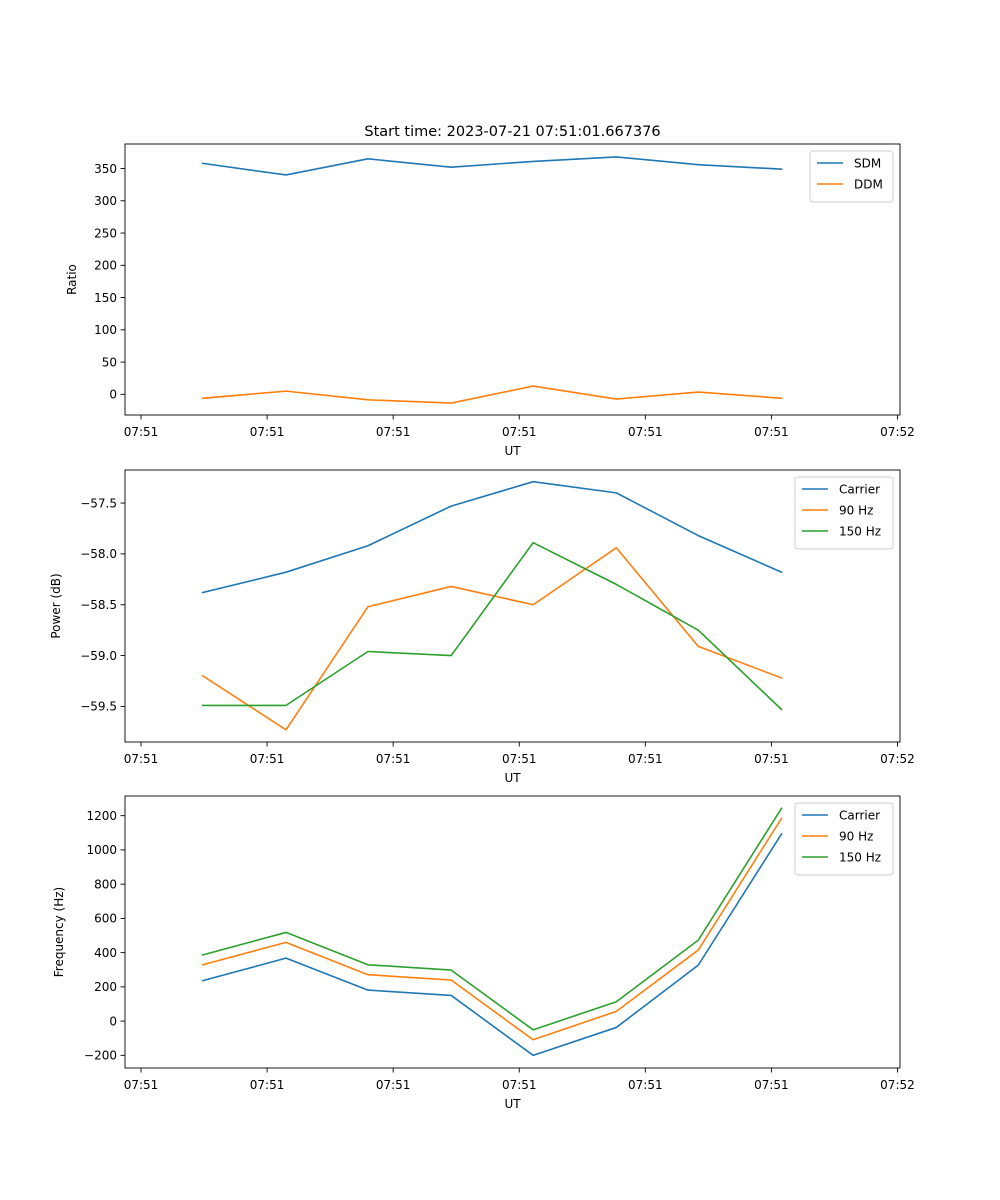 The width and height of the screenshot is (1000, 1200). I want to click on y-axis-label: Frequency (Hz), so click(59, 932).